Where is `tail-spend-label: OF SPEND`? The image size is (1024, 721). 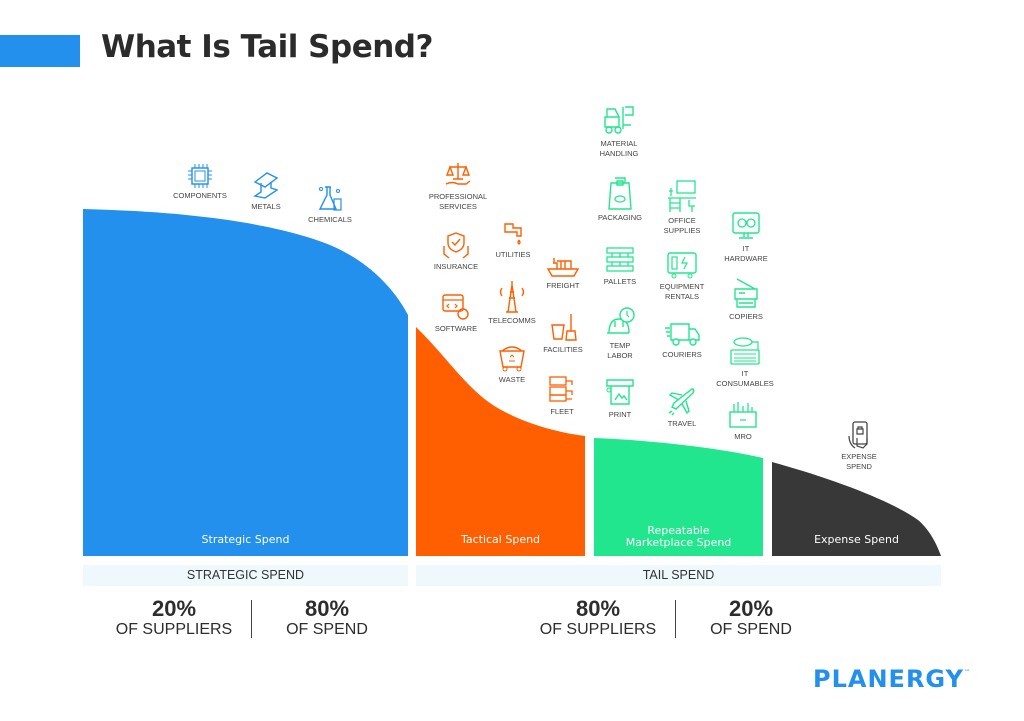
tail-spend-label: OF SPEND is located at coordinates (751, 629).